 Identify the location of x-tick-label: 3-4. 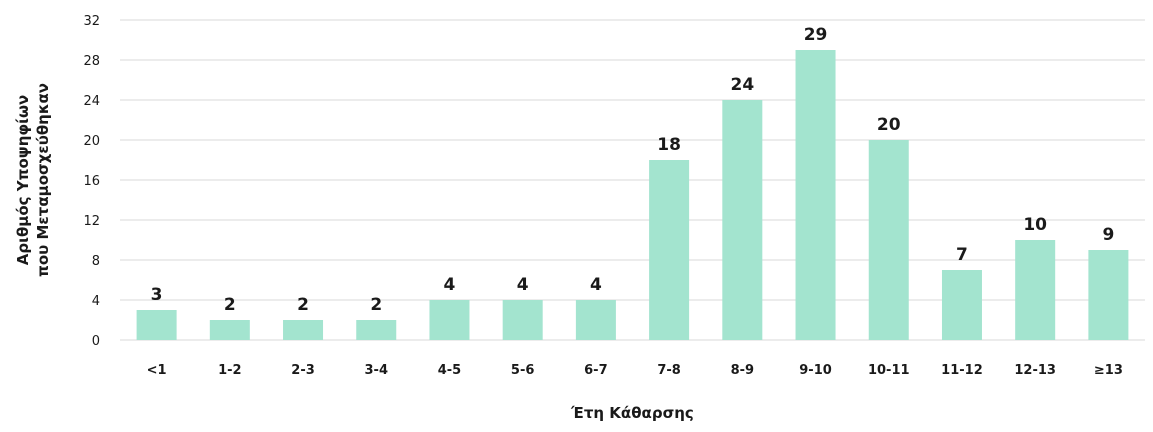
(377, 370).